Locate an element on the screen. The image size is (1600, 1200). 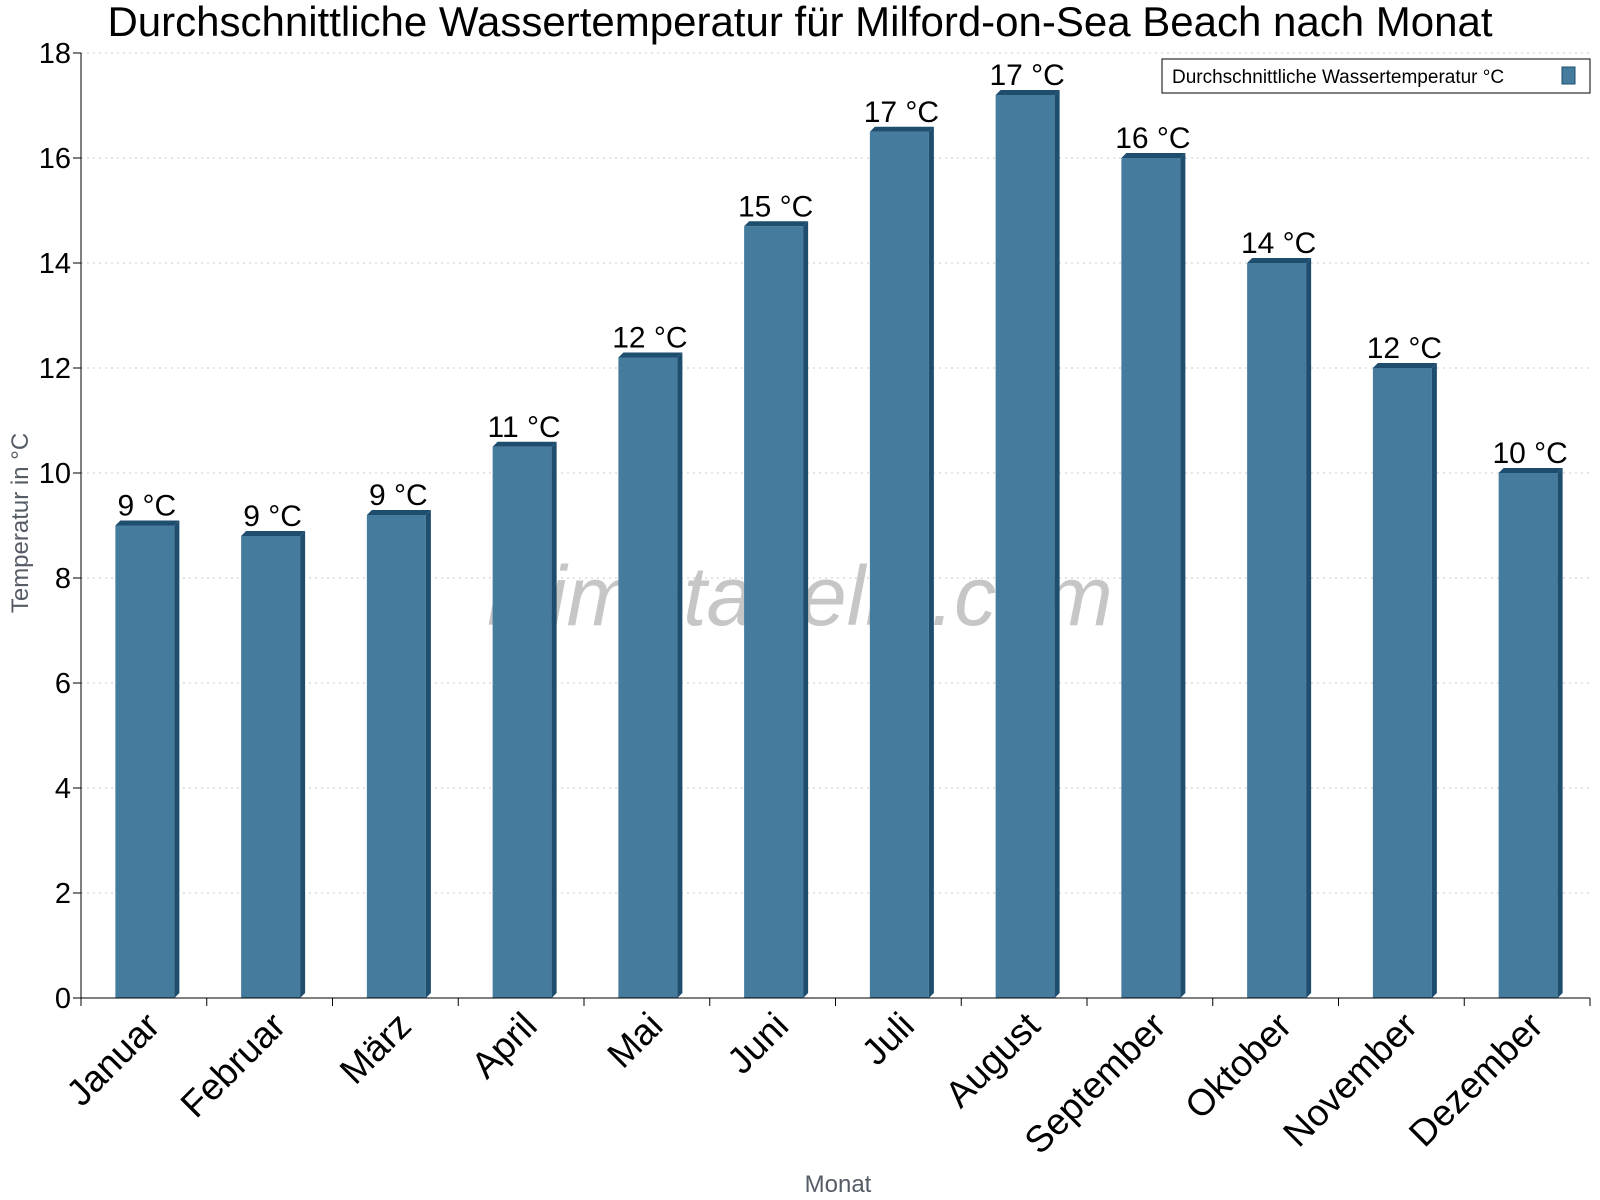
data-label: 14 °C is located at coordinates (1278, 243).